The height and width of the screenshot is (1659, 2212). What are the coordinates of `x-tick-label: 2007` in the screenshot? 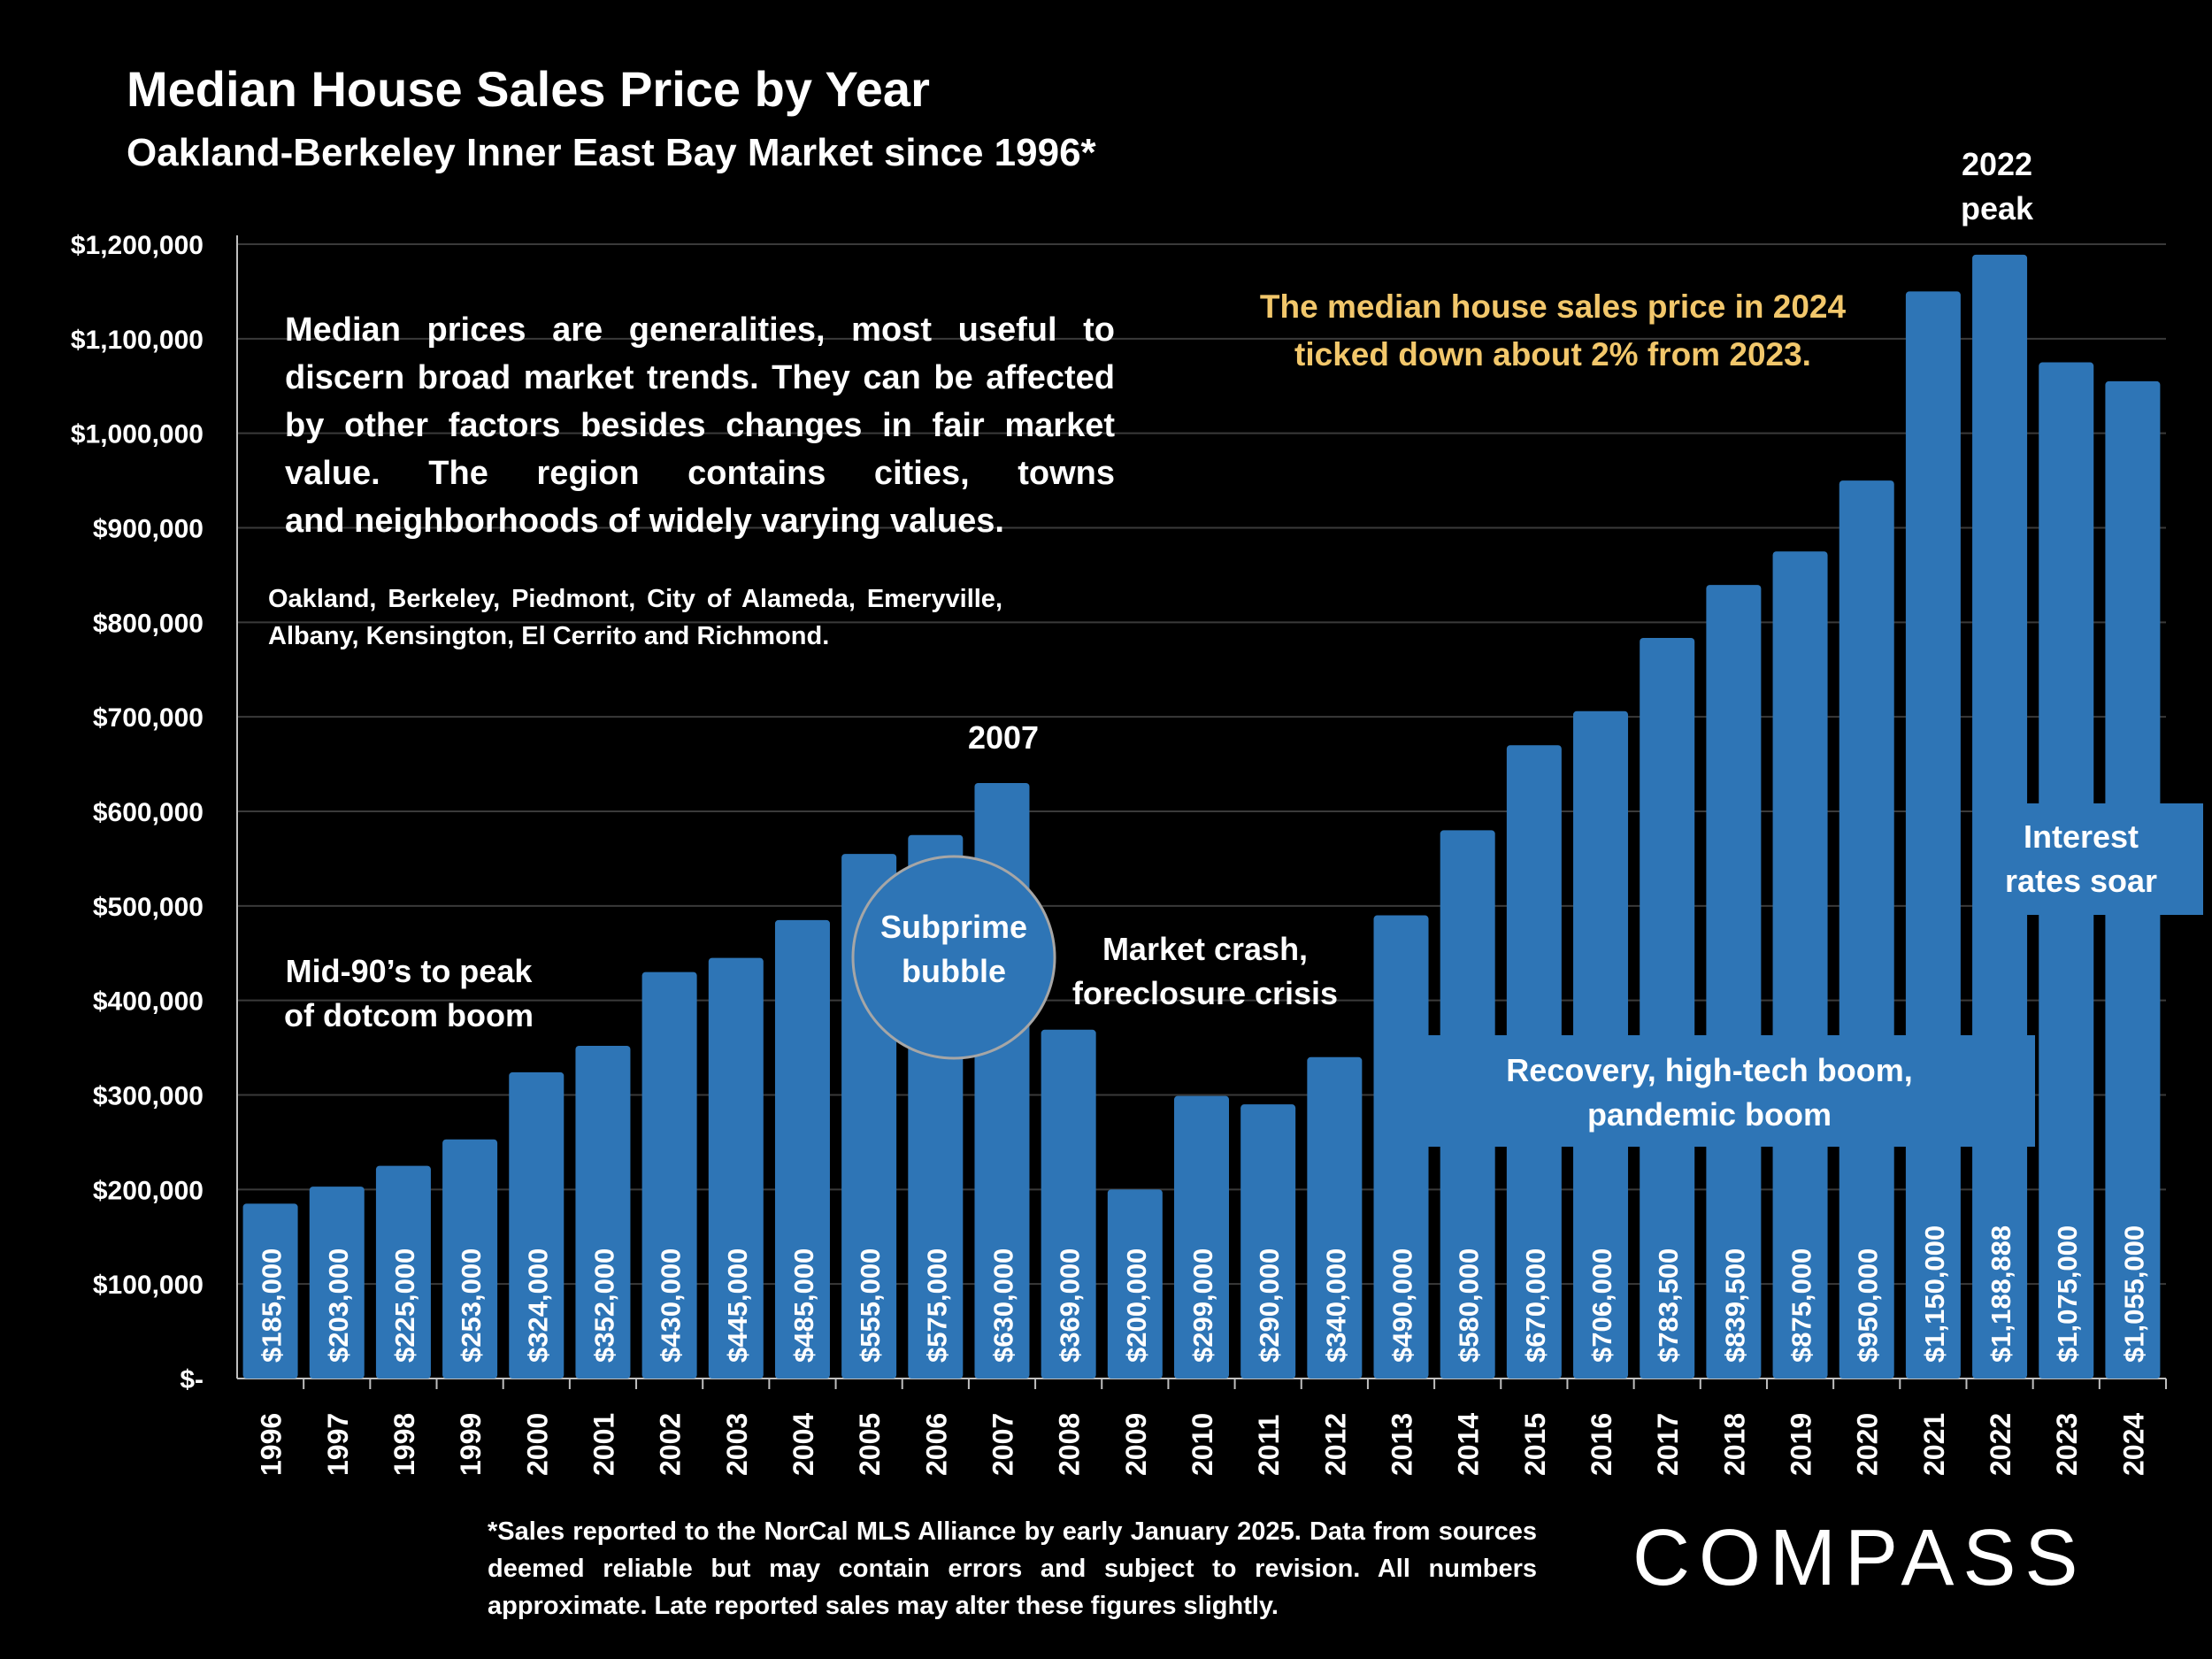 It's located at (1003, 1445).